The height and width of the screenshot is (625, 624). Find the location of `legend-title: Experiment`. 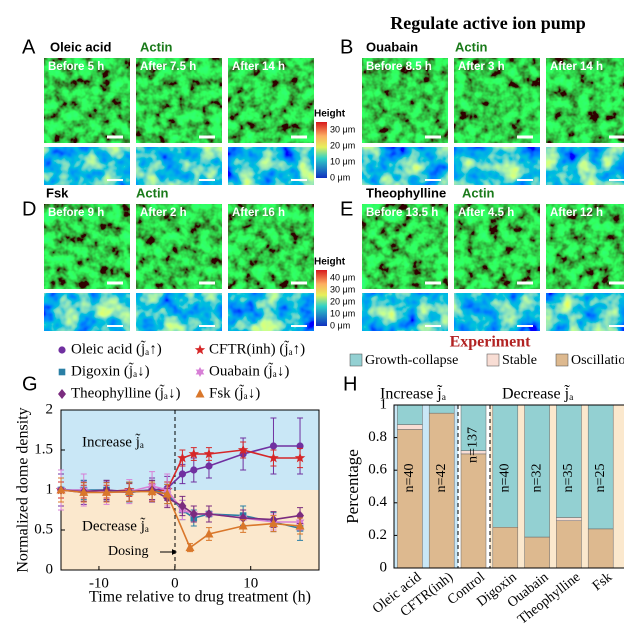

legend-title: Experiment is located at coordinates (491, 342).